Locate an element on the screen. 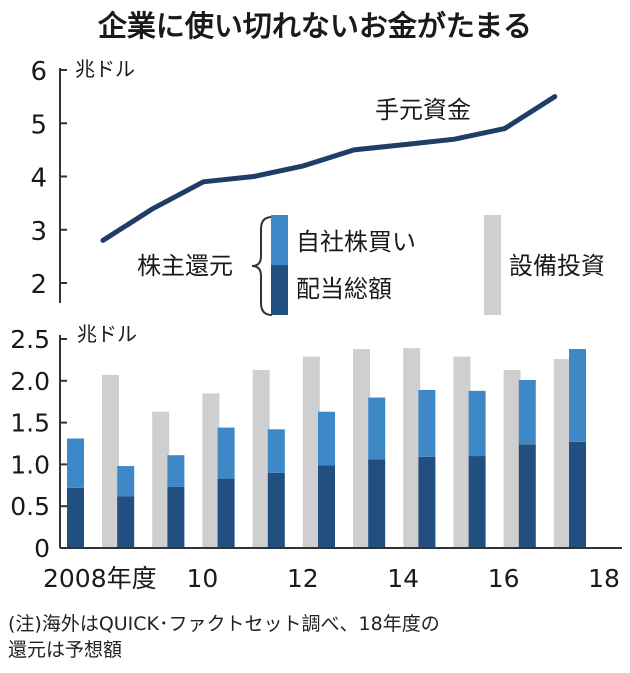 The width and height of the screenshot is (630, 673). bar-capex-2014 is located at coordinates (412, 448).